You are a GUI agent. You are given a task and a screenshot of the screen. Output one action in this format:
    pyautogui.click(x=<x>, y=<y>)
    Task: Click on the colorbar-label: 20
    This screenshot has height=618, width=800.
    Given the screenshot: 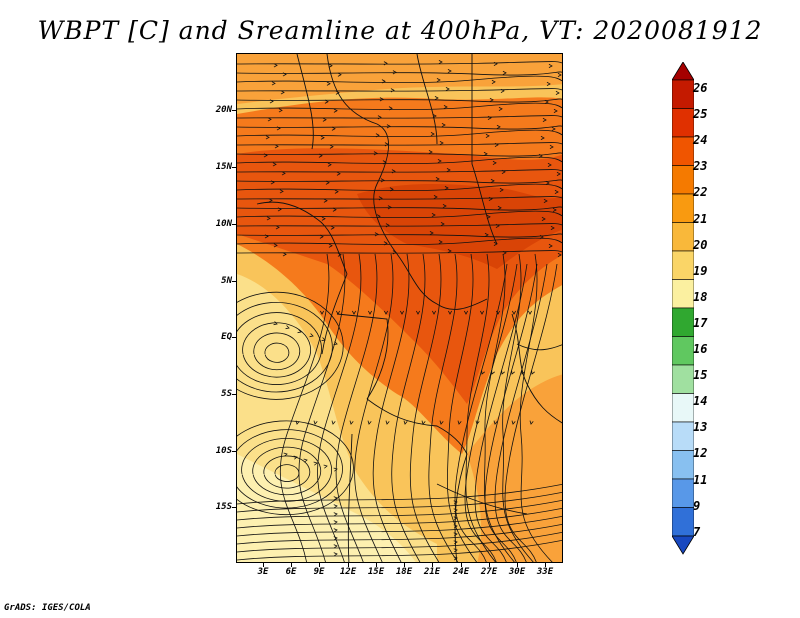 What is the action you would take?
    pyautogui.click(x=700, y=244)
    